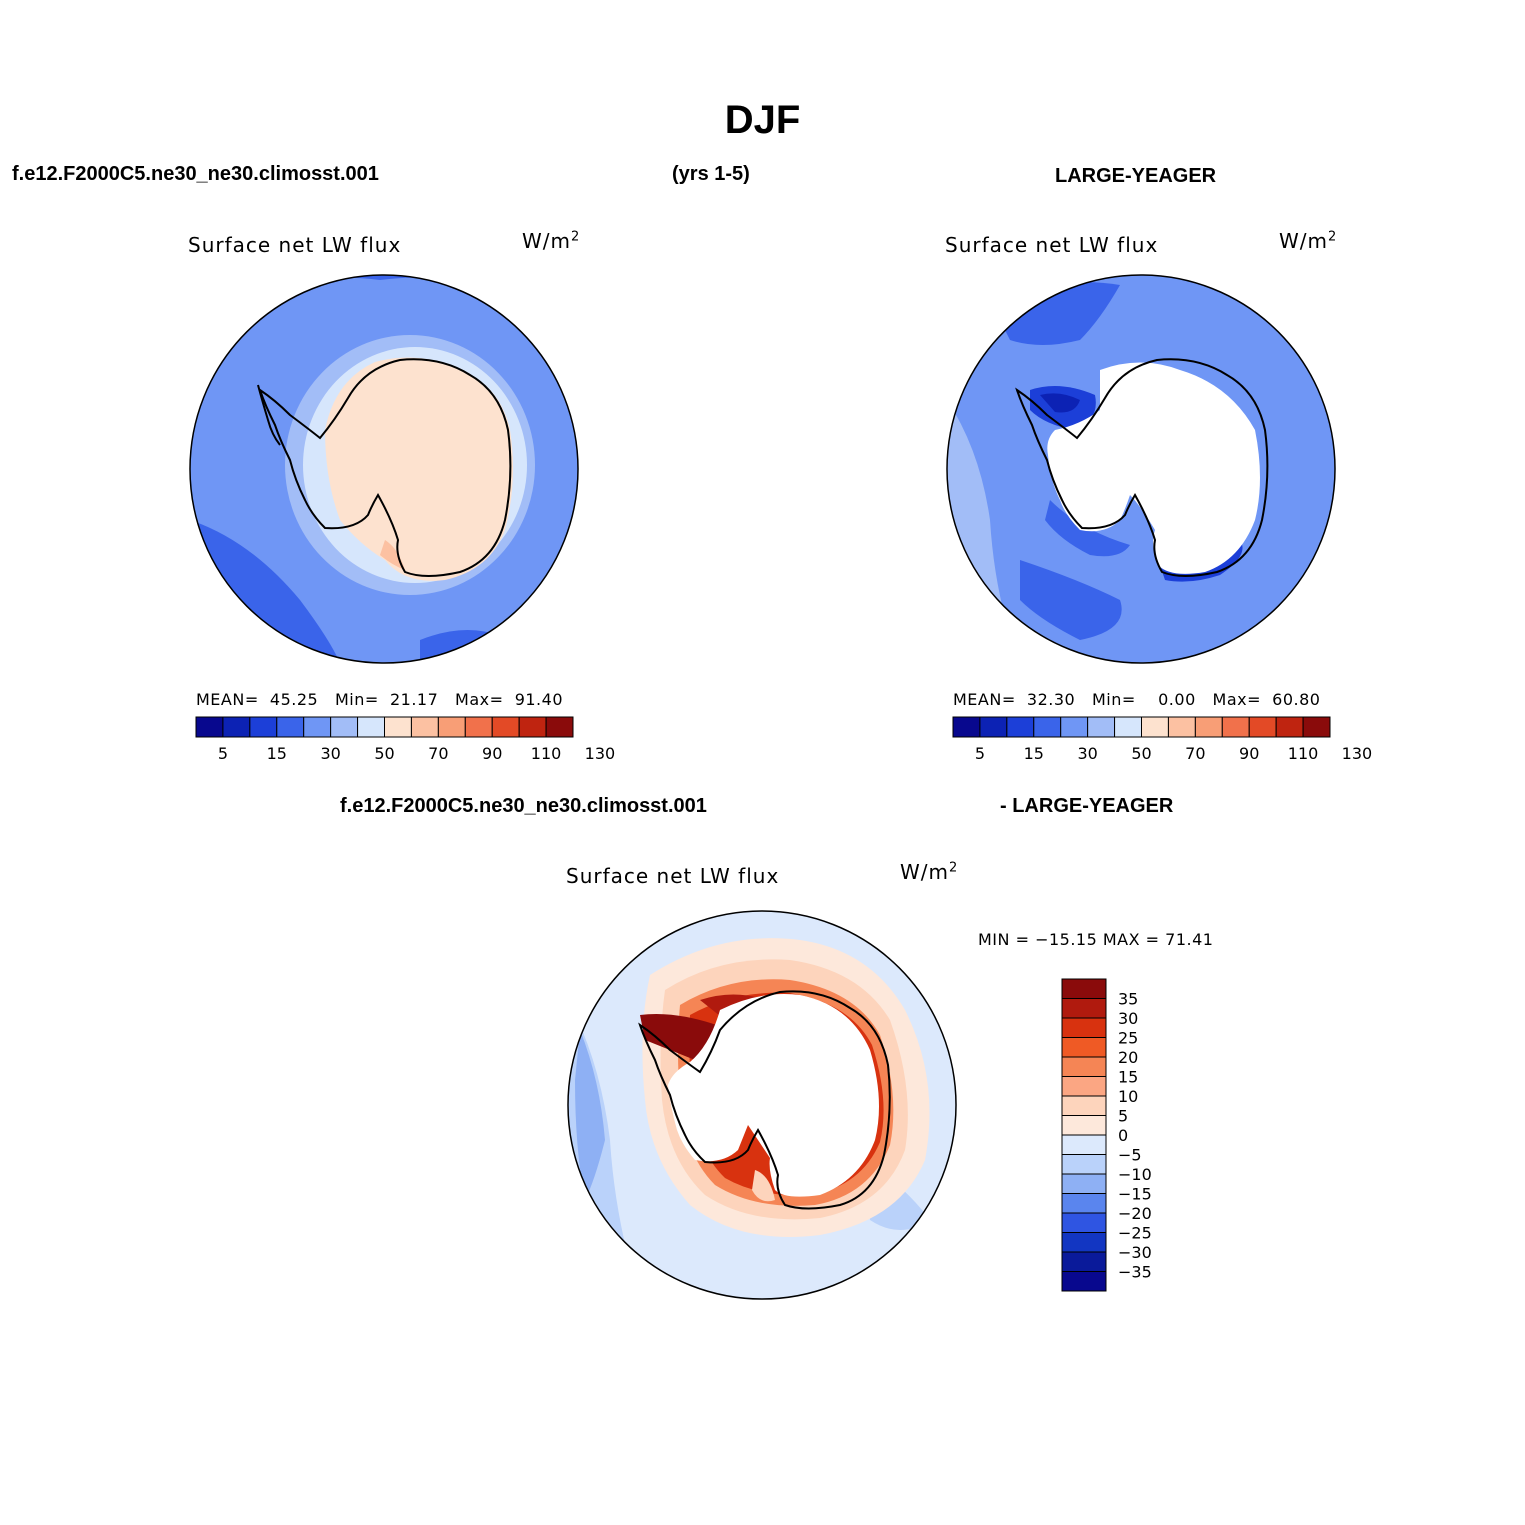 The width and height of the screenshot is (1525, 1525). I want to click on panel1-variable: Surface net LW flux, so click(295, 245).